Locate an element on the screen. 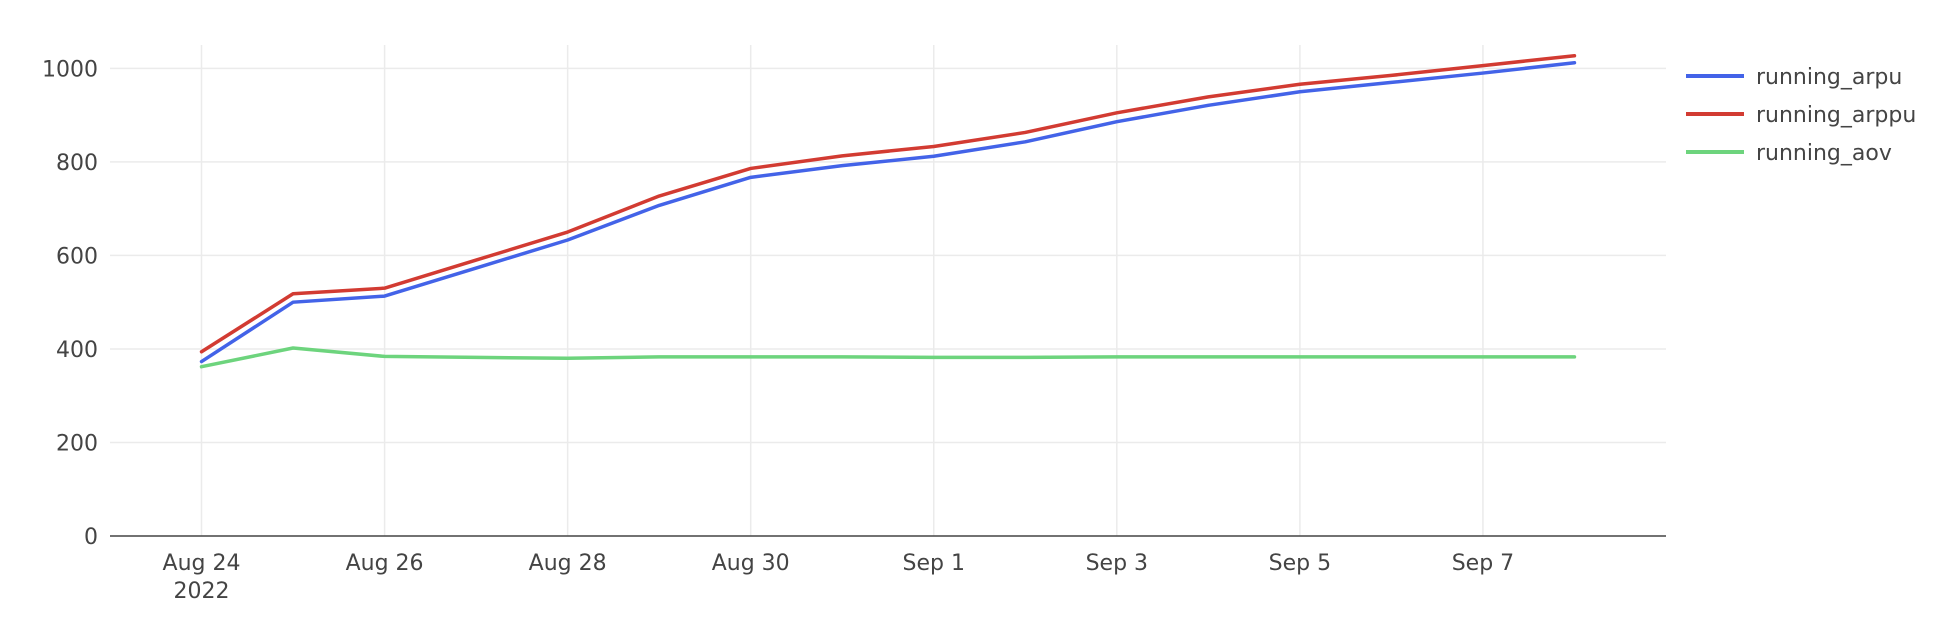  y-tick-label: 800 is located at coordinates (77, 163).